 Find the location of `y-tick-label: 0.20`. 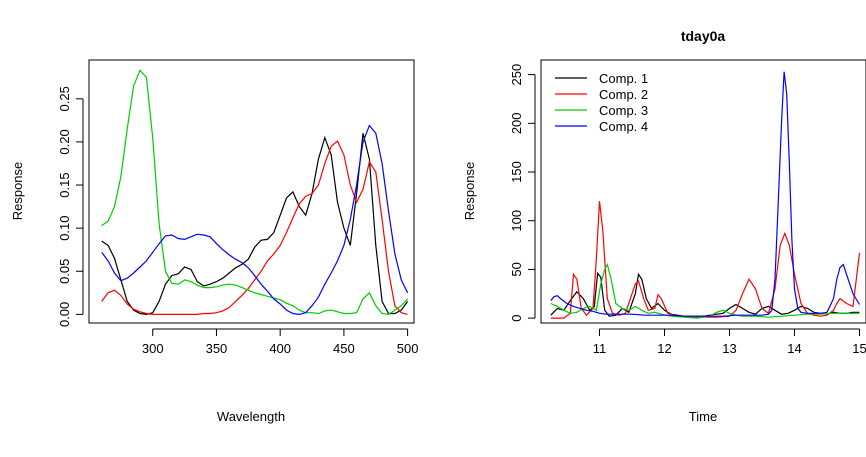

y-tick-label: 0.20 is located at coordinates (64, 141).